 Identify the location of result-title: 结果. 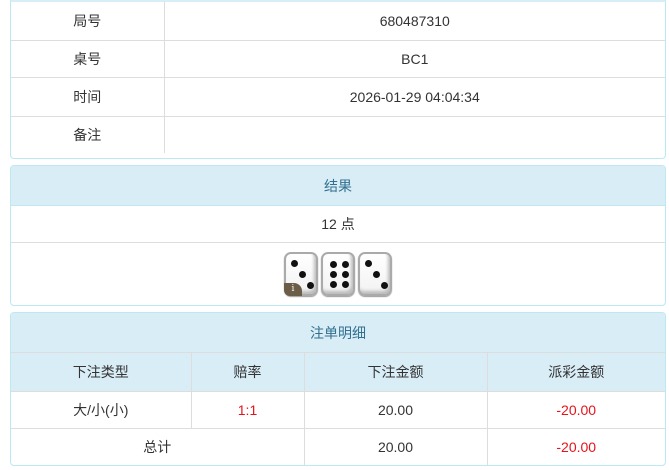
(338, 186).